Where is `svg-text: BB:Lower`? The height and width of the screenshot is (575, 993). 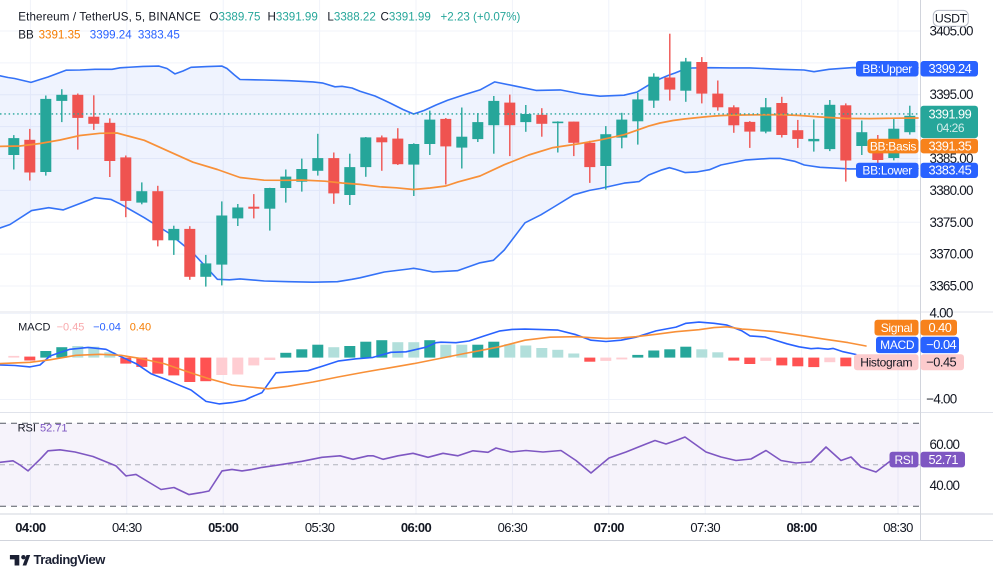
svg-text: BB:Lower is located at coordinates (887, 171).